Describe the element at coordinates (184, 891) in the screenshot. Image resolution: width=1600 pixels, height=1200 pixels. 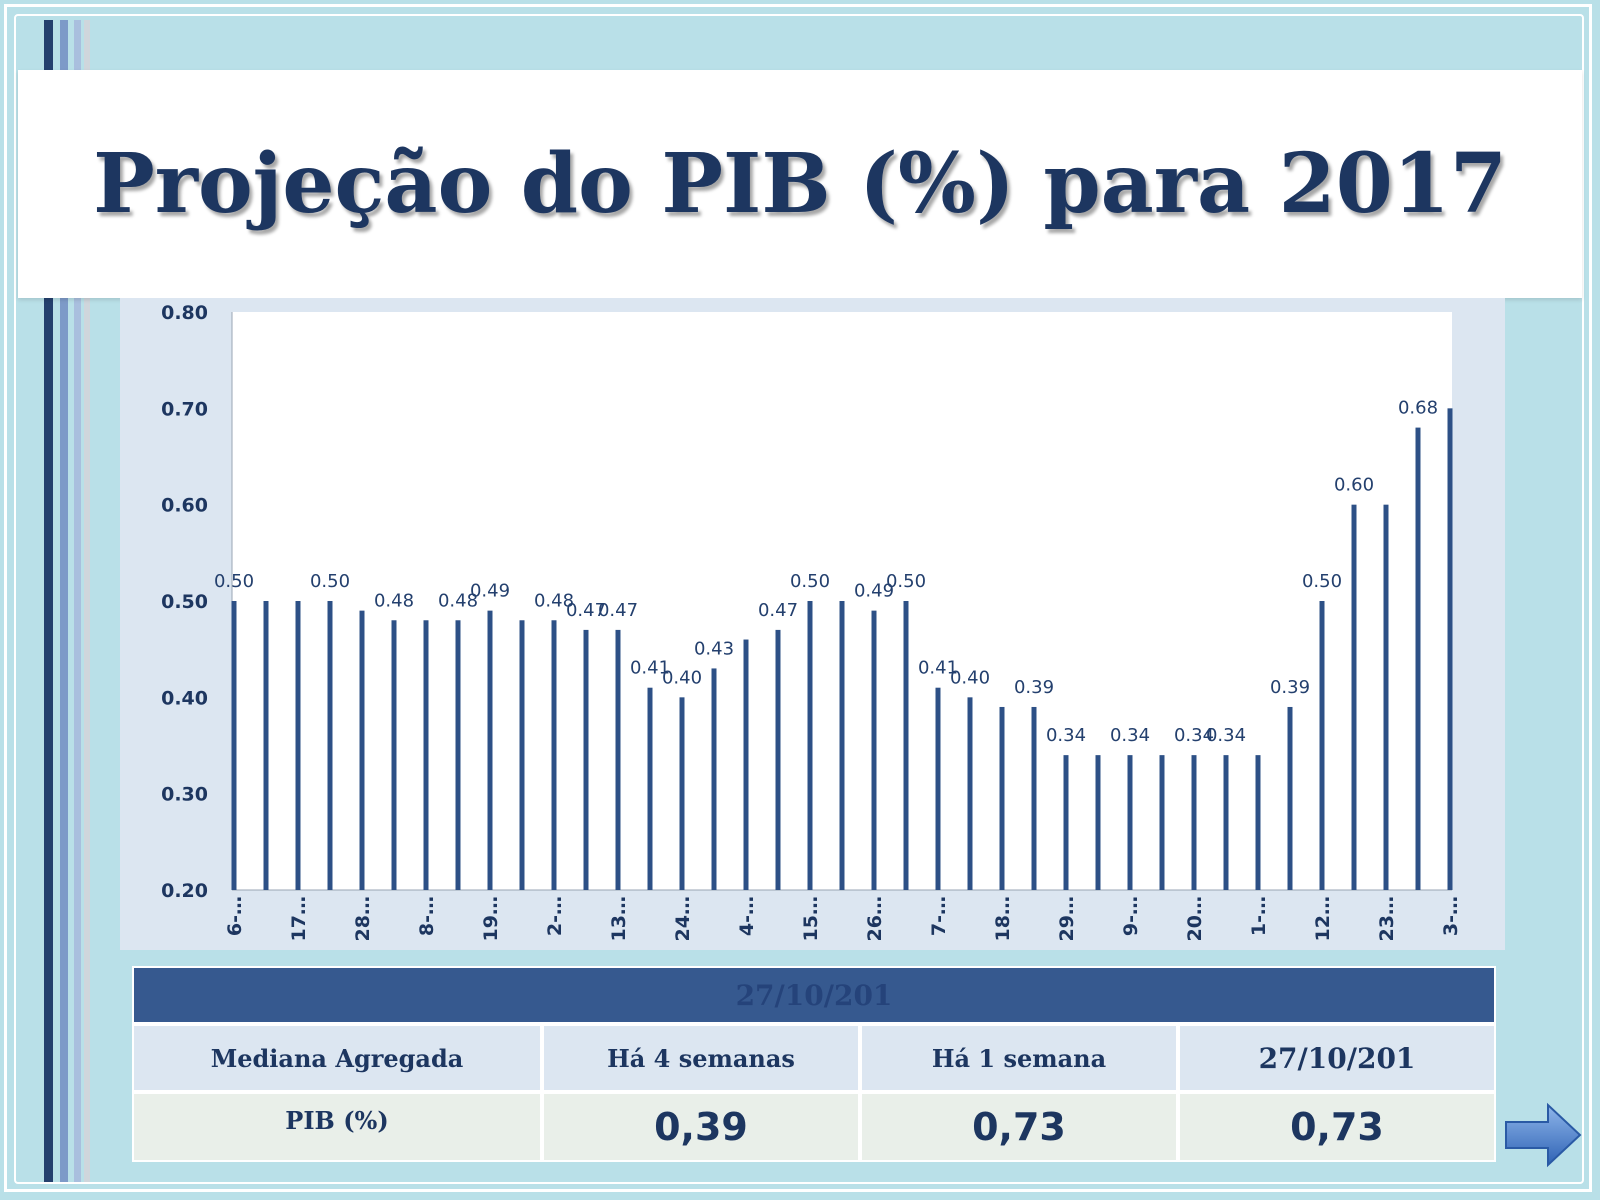
I see `y-tick-label: 0.20` at that location.